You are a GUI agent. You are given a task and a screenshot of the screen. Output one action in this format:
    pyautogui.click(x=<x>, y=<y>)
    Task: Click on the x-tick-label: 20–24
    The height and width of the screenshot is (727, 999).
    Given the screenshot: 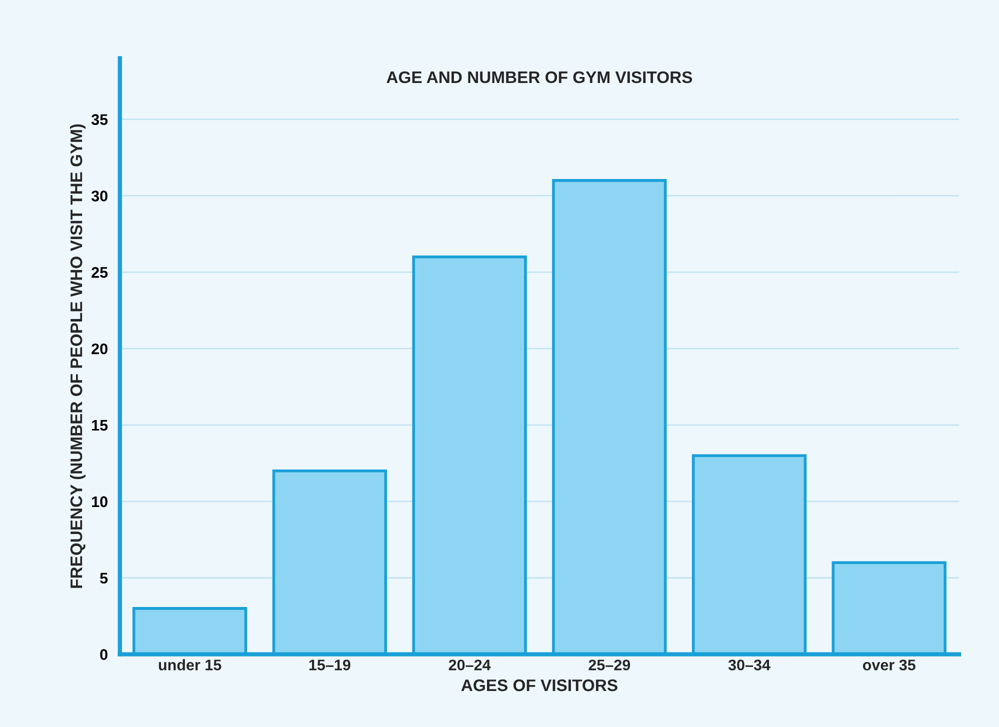 What is the action you would take?
    pyautogui.click(x=469, y=665)
    